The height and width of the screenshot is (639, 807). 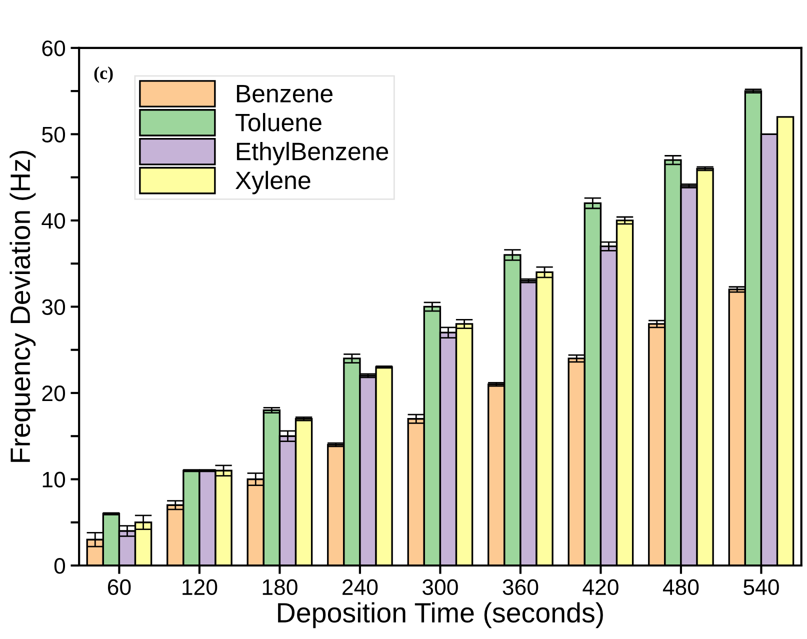 What do you see at coordinates (280, 587) in the screenshot?
I see `x-tick-label: 180` at bounding box center [280, 587].